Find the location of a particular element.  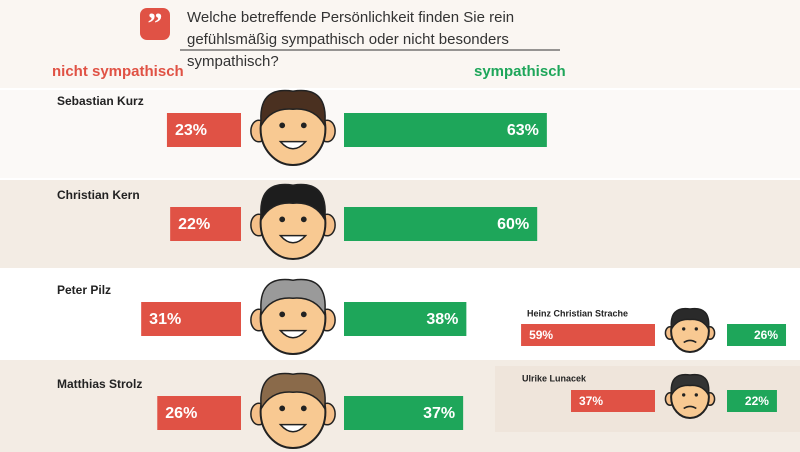

category-label: Christian Kern is located at coordinates (98, 195).